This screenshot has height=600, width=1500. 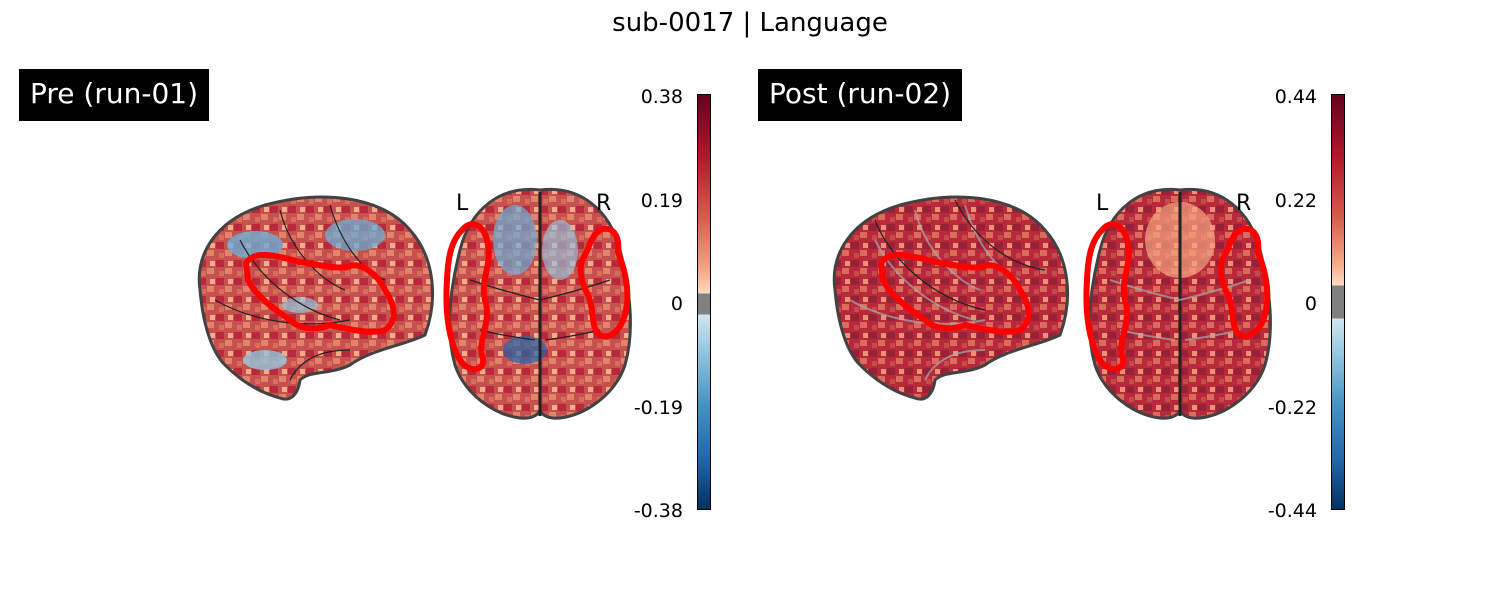 What do you see at coordinates (1295, 201) in the screenshot?
I see `colorbar-tick: 0.22` at bounding box center [1295, 201].